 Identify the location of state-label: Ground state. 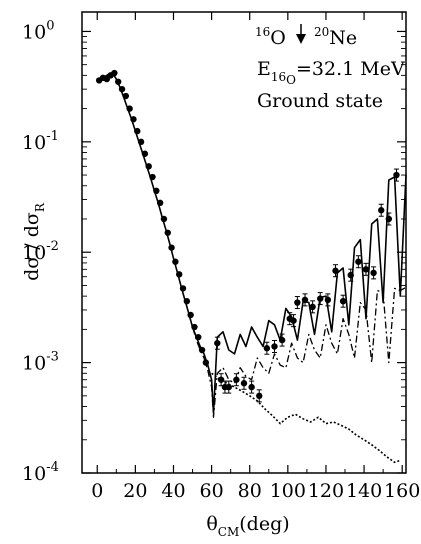
(320, 101).